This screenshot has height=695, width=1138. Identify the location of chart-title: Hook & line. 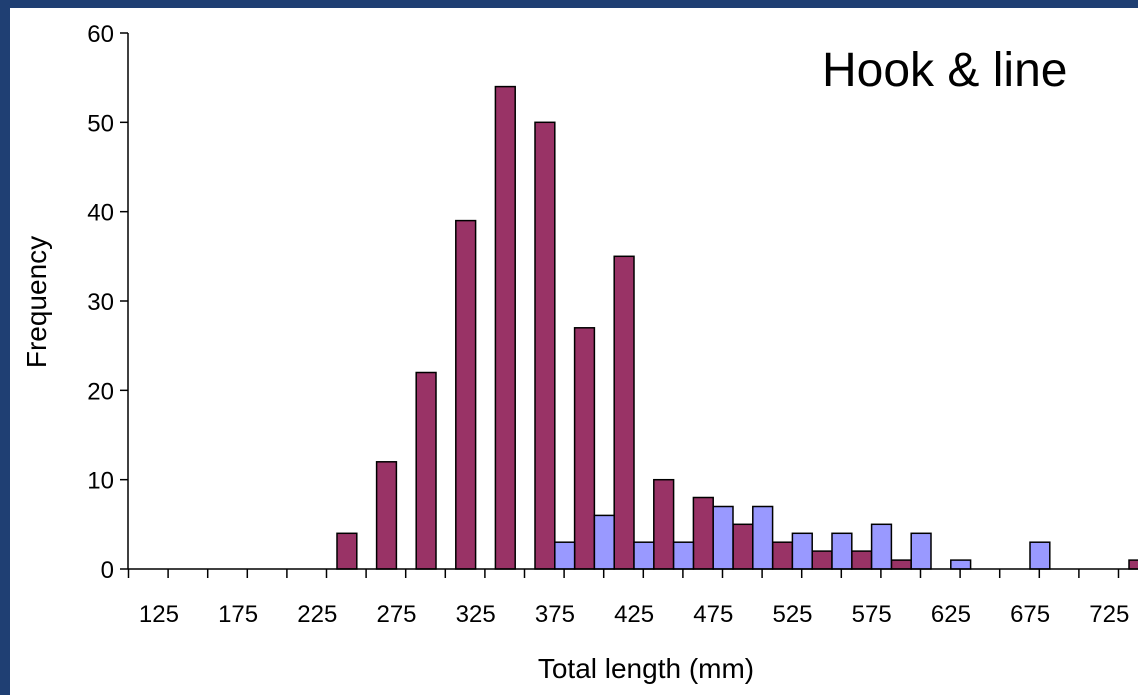
(944, 70).